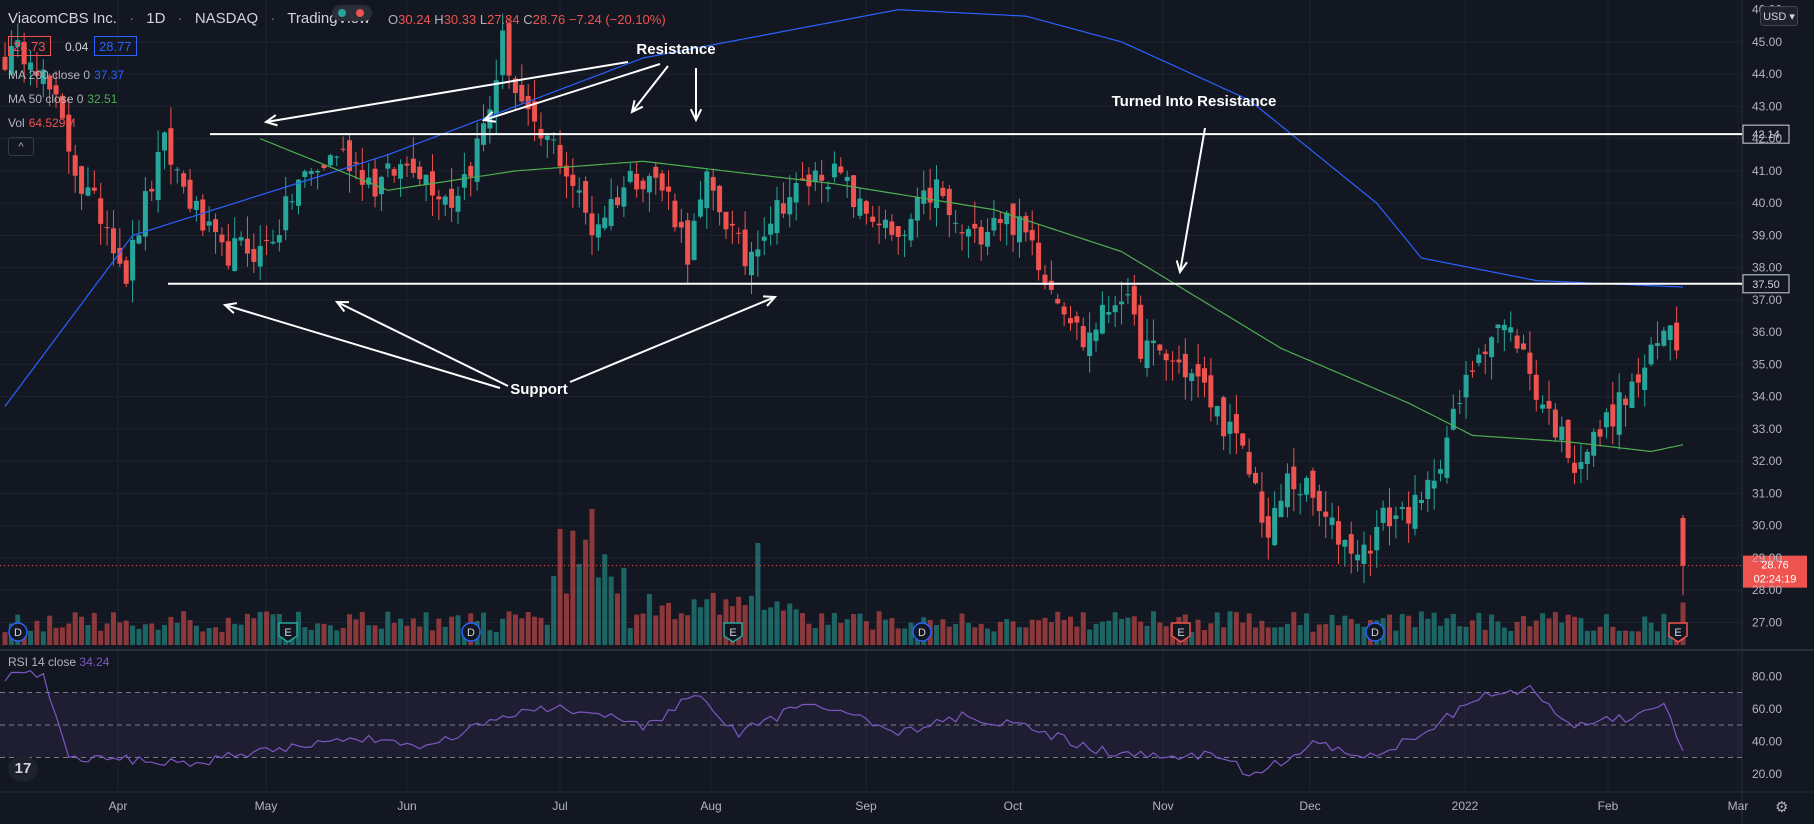 The width and height of the screenshot is (1814, 824). What do you see at coordinates (360, 13) in the screenshot?
I see `market-closed-icon` at bounding box center [360, 13].